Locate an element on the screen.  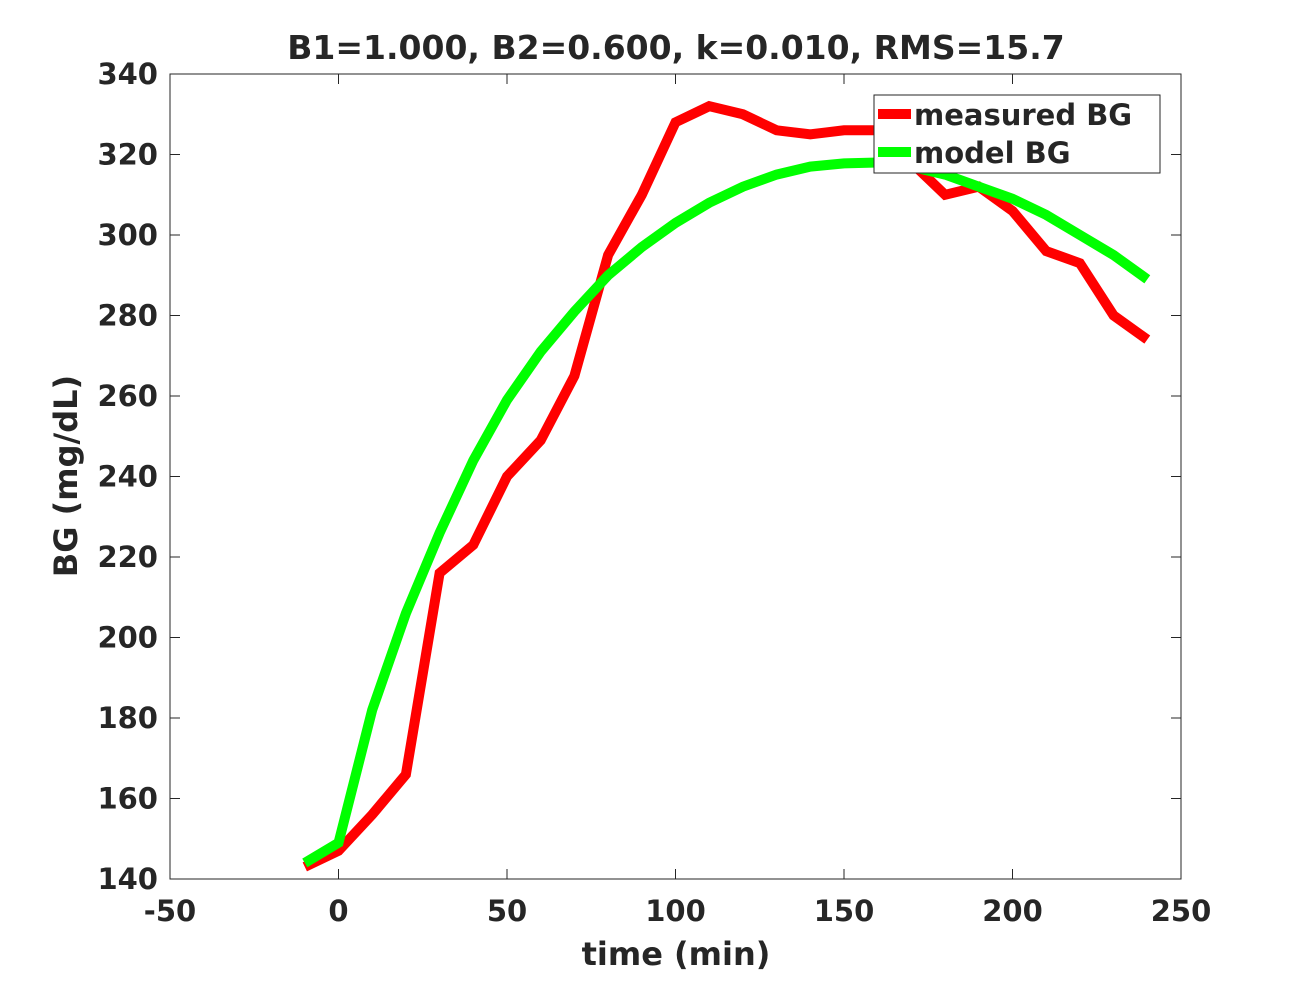
chart-title: B1=1.000, B2=0.600, k=0.010, RMS=15.7 is located at coordinates (675, 47).